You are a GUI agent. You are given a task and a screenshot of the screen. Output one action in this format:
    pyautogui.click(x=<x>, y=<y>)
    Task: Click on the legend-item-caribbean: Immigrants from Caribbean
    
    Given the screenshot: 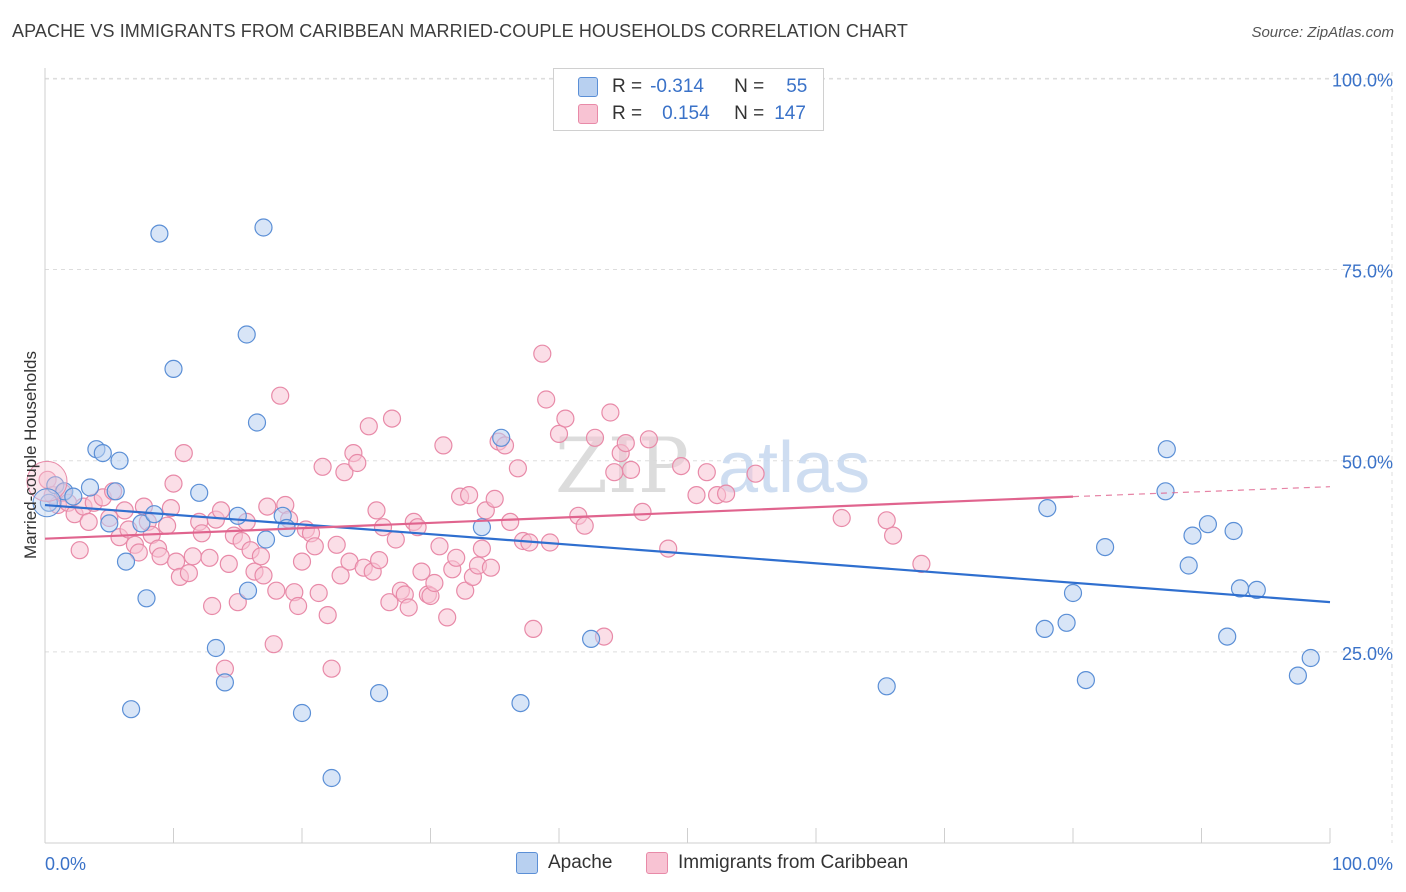 What is the action you would take?
    pyautogui.click(x=777, y=863)
    